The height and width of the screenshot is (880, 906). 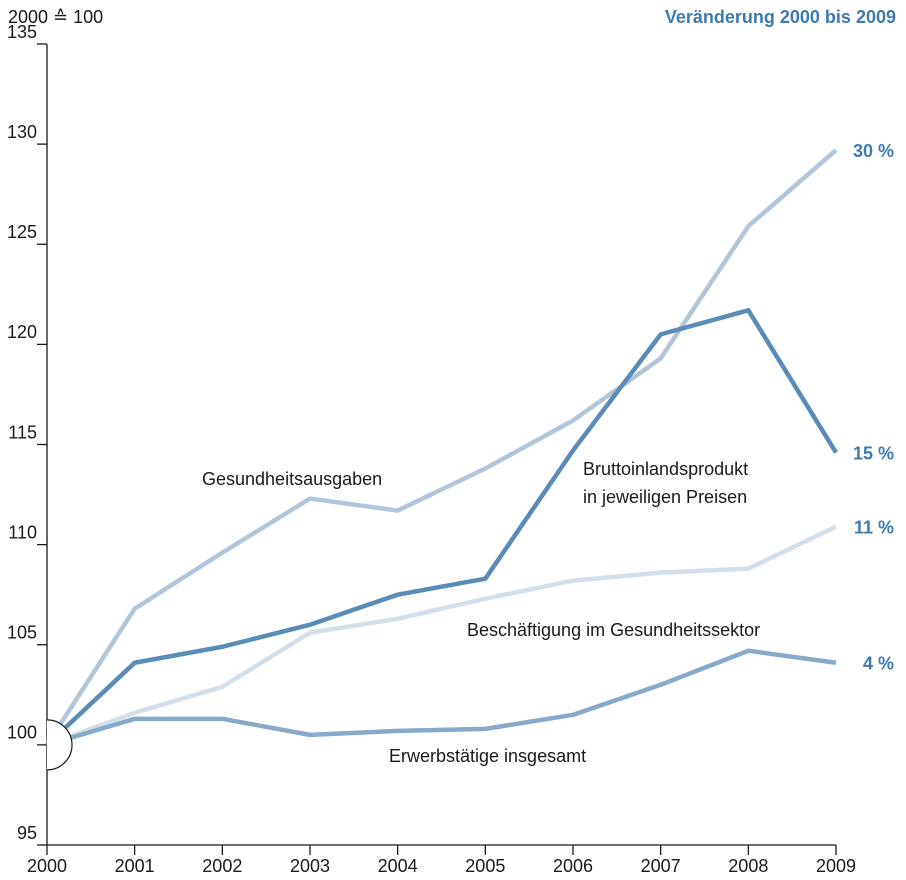 I want to click on y-tick-label: 130, so click(x=22, y=132).